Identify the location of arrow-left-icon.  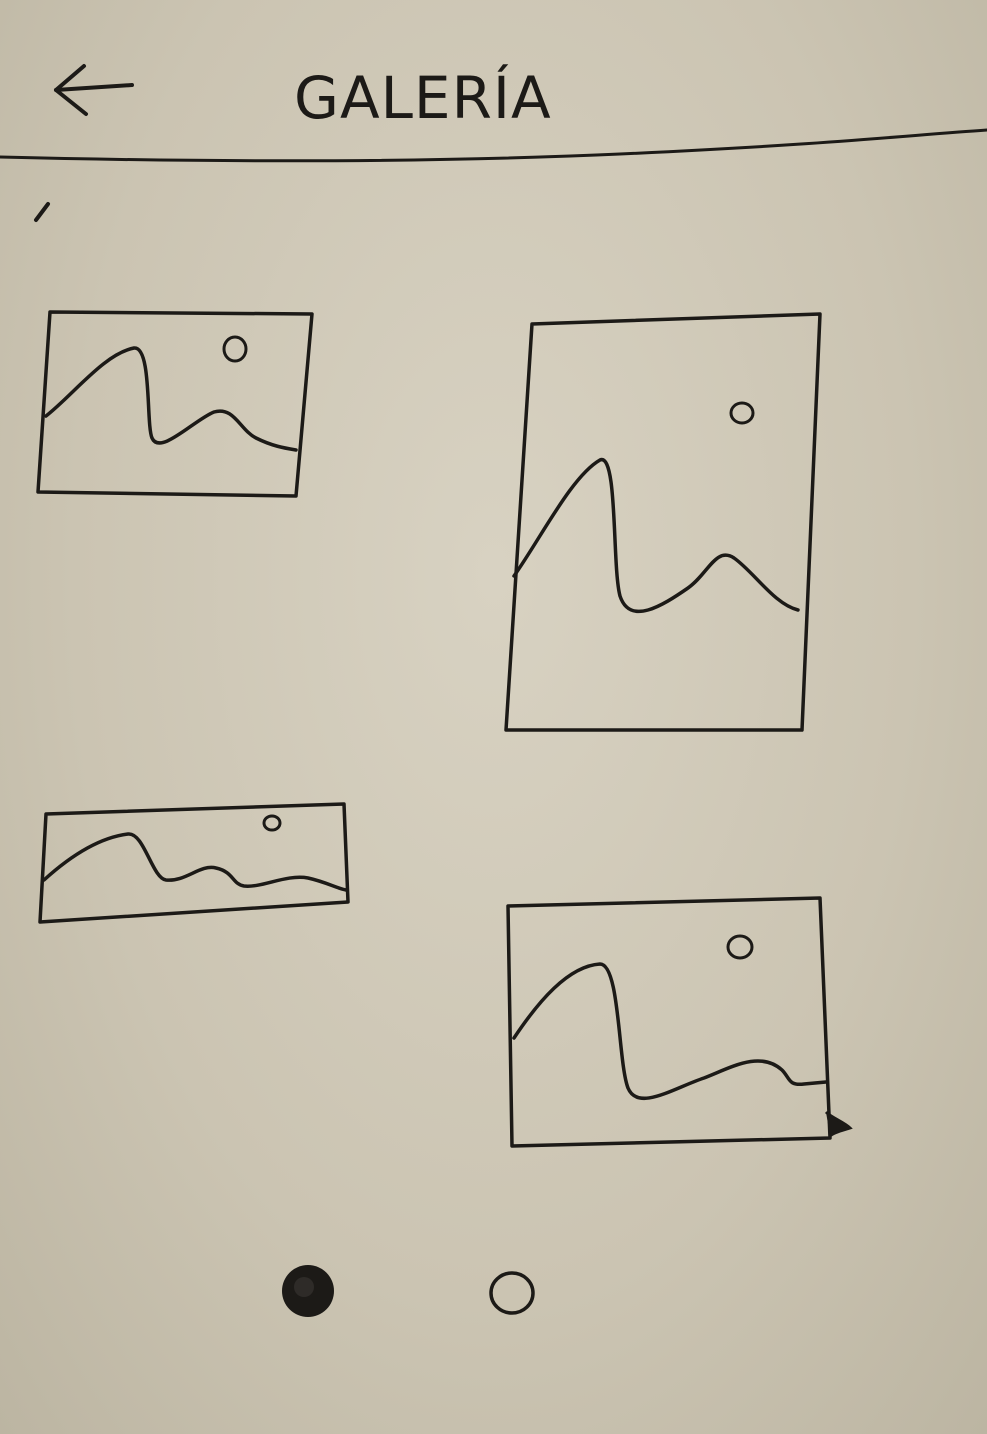
(94, 90).